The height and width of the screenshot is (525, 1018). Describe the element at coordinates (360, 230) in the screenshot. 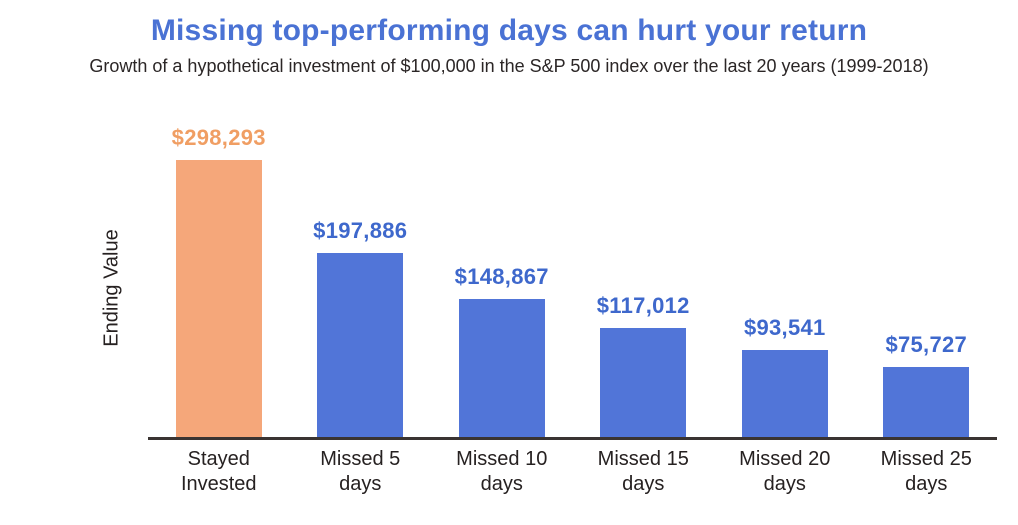

I see `bar-value-label: $197,886` at that location.